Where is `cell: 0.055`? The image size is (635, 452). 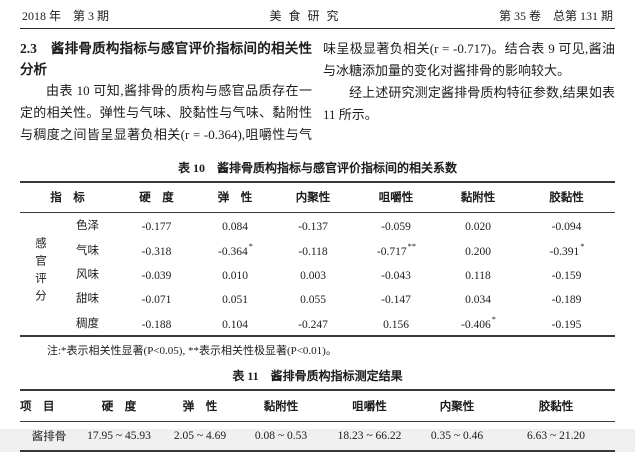
cell: 0.055 is located at coordinates (313, 300).